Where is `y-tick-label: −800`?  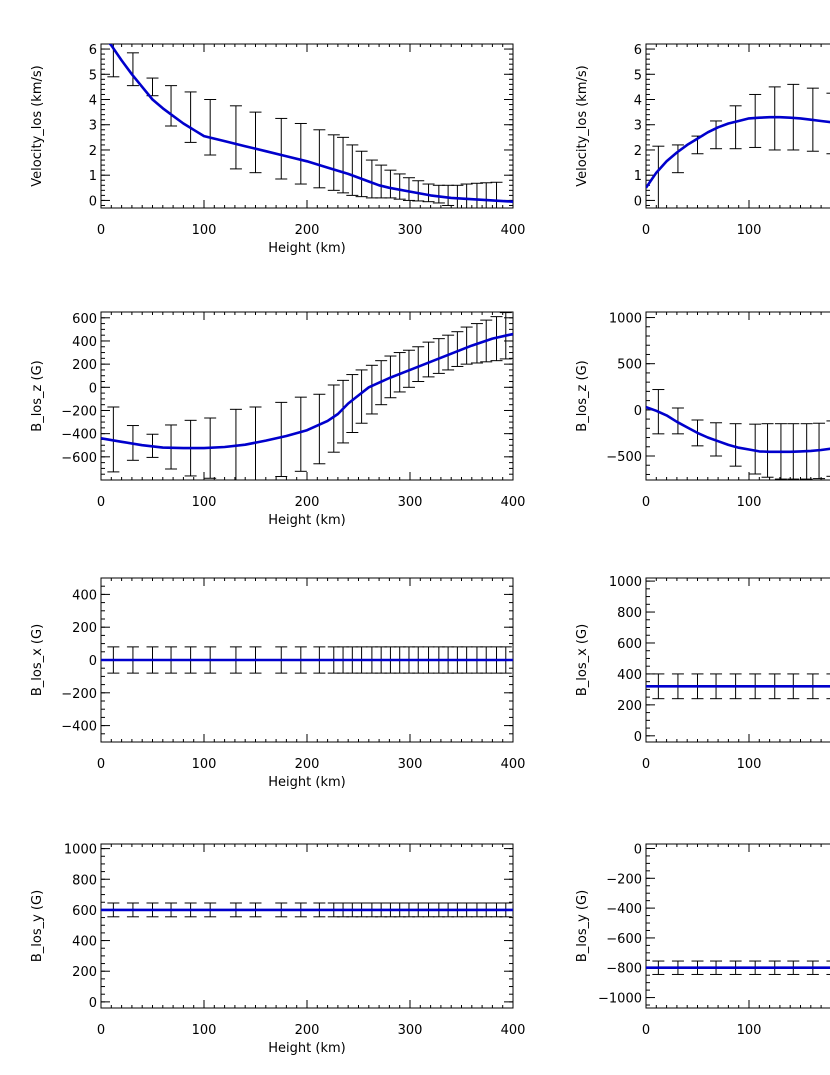
y-tick-label: −800 is located at coordinates (624, 969).